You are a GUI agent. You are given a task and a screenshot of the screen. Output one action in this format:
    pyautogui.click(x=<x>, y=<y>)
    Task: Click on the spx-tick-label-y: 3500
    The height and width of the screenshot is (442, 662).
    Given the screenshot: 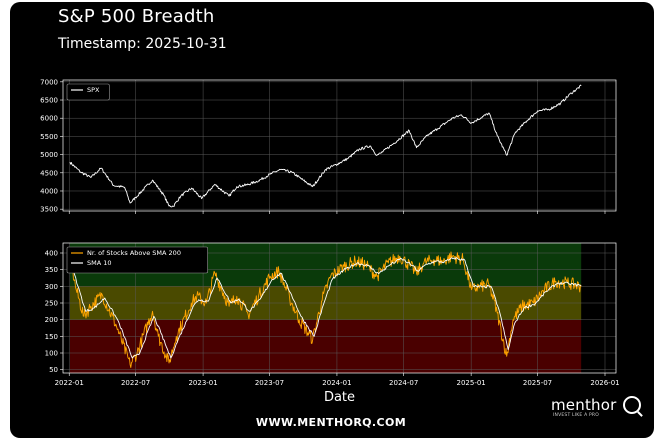 What is the action you would take?
    pyautogui.click(x=49, y=210)
    